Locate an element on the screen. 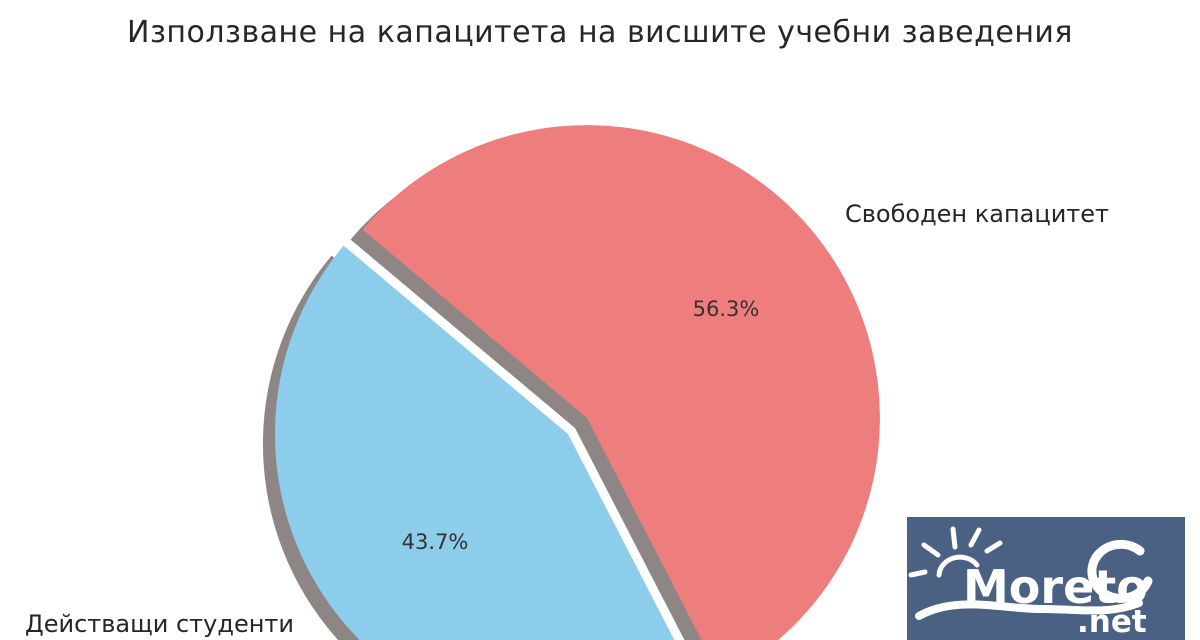 This screenshot has height=640, width=1200. watermark-logo: Moreto .net is located at coordinates (1046, 578).